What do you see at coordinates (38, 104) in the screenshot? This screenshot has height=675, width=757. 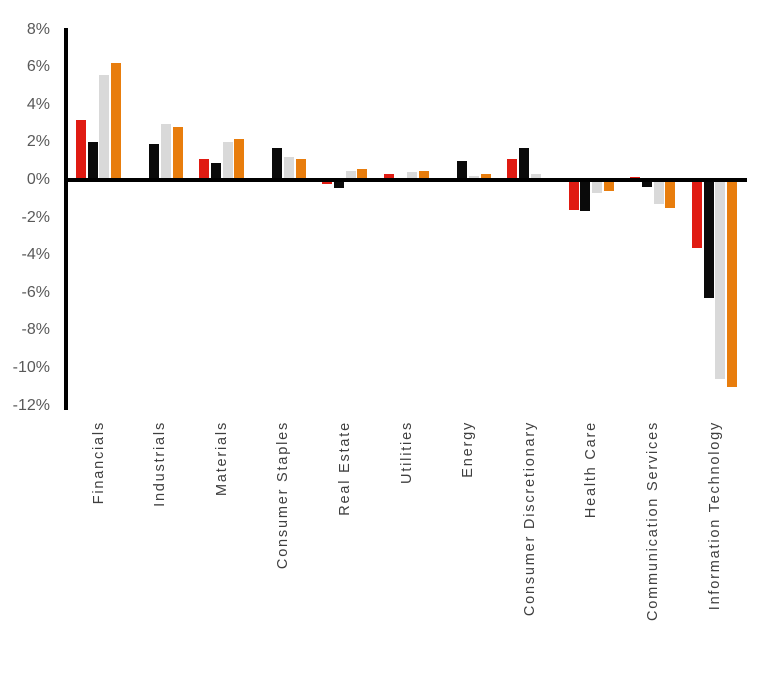 I see `y-tick-label: 4%` at bounding box center [38, 104].